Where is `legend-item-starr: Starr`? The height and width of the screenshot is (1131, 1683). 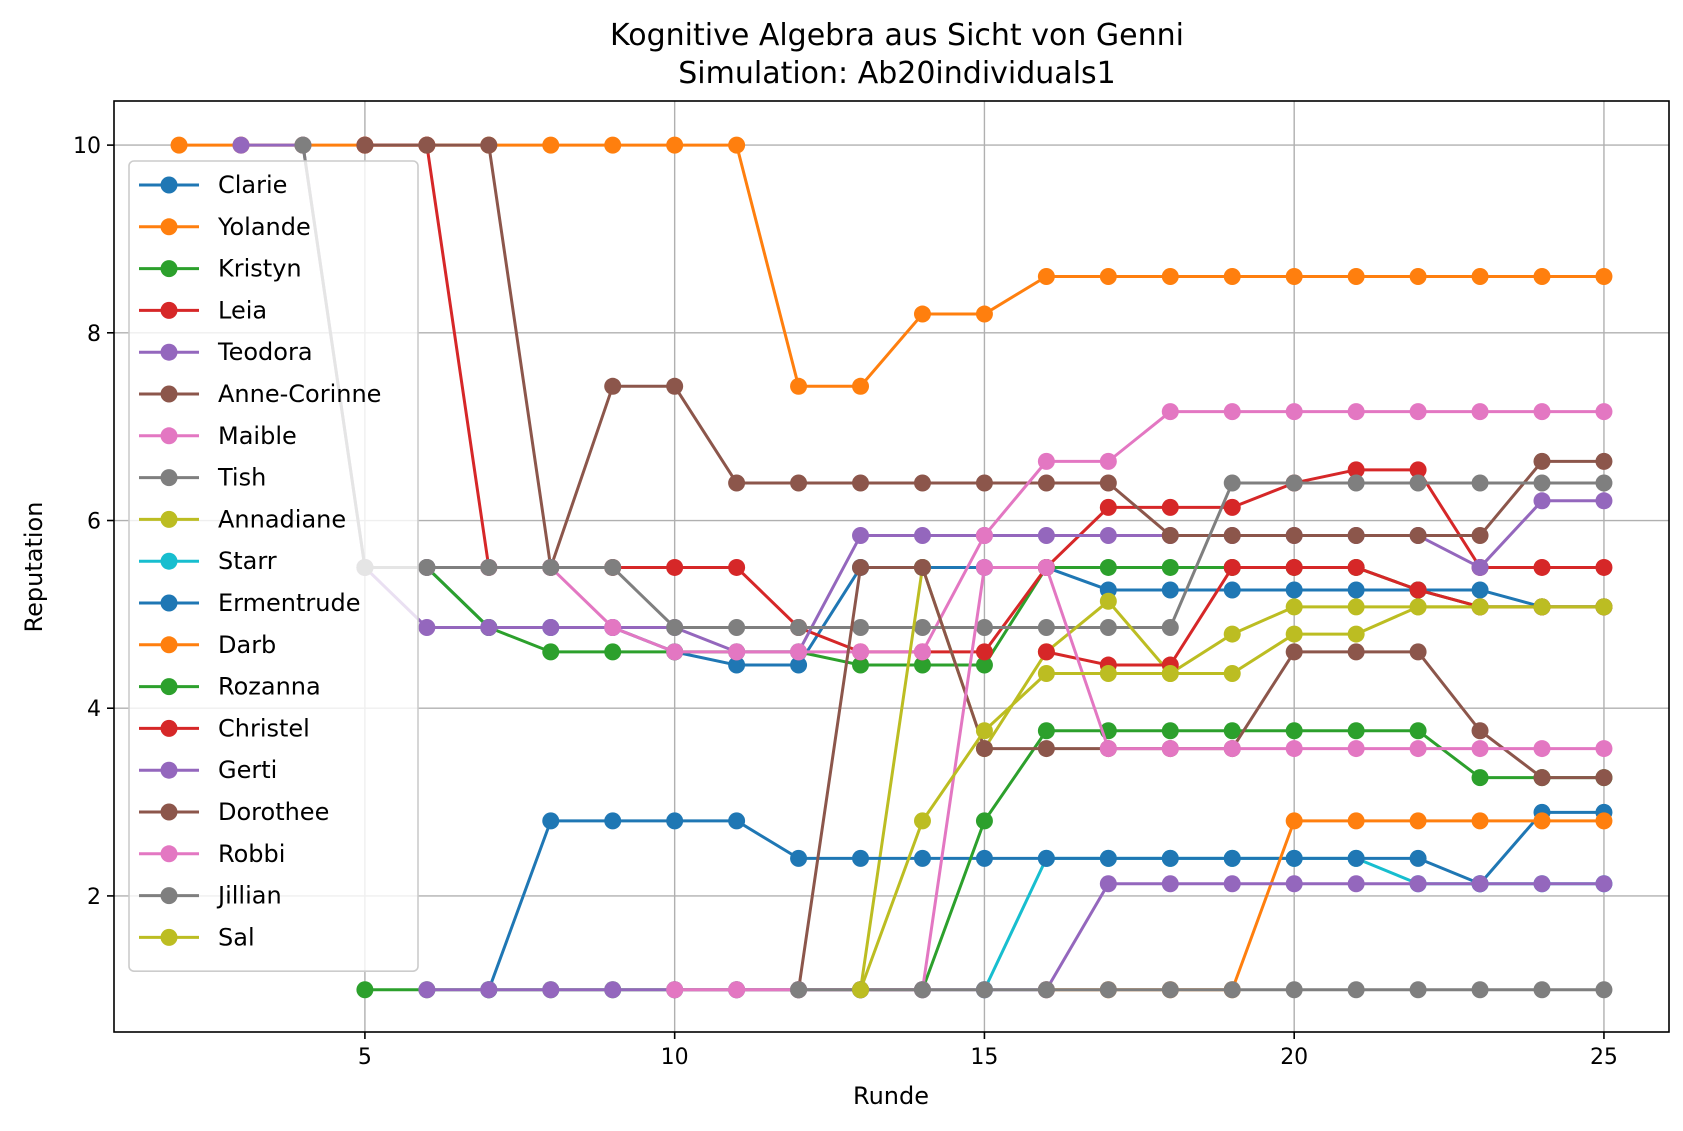
legend-item-starr: Starr is located at coordinates (208, 561).